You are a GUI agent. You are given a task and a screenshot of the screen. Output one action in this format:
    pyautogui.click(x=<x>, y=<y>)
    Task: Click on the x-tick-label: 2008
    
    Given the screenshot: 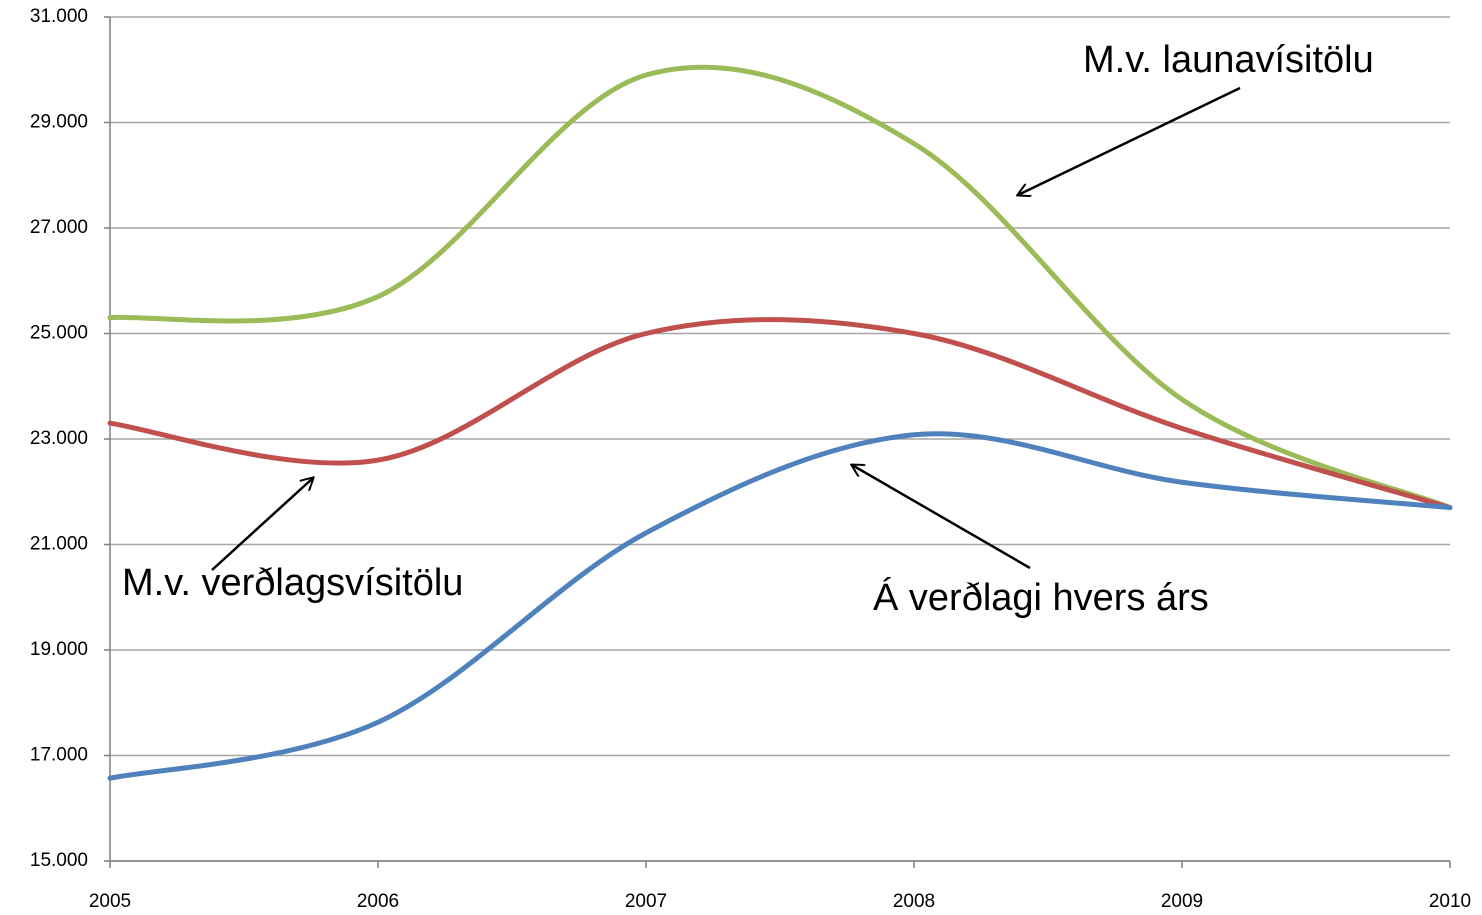 What is the action you would take?
    pyautogui.click(x=914, y=901)
    